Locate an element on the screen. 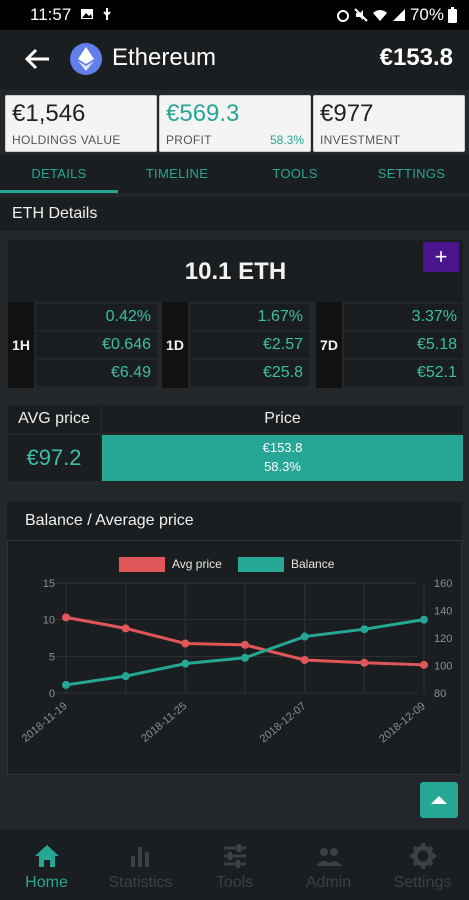 The image size is (469, 900). y-right-tick: 140 is located at coordinates (443, 612).